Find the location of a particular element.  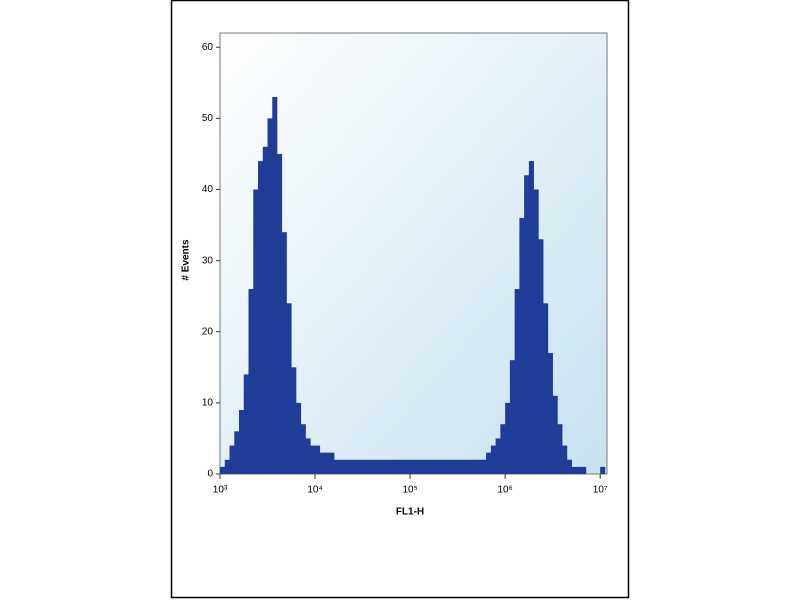

x-tick-label: 10⁵ is located at coordinates (409, 490).